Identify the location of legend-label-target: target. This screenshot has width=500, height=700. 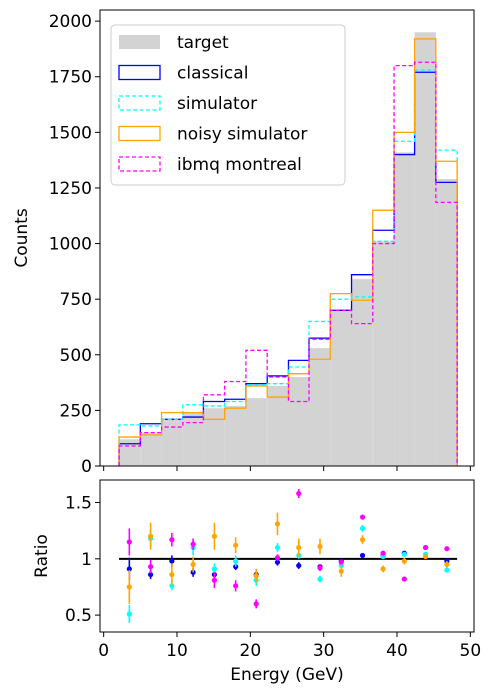
(203, 43).